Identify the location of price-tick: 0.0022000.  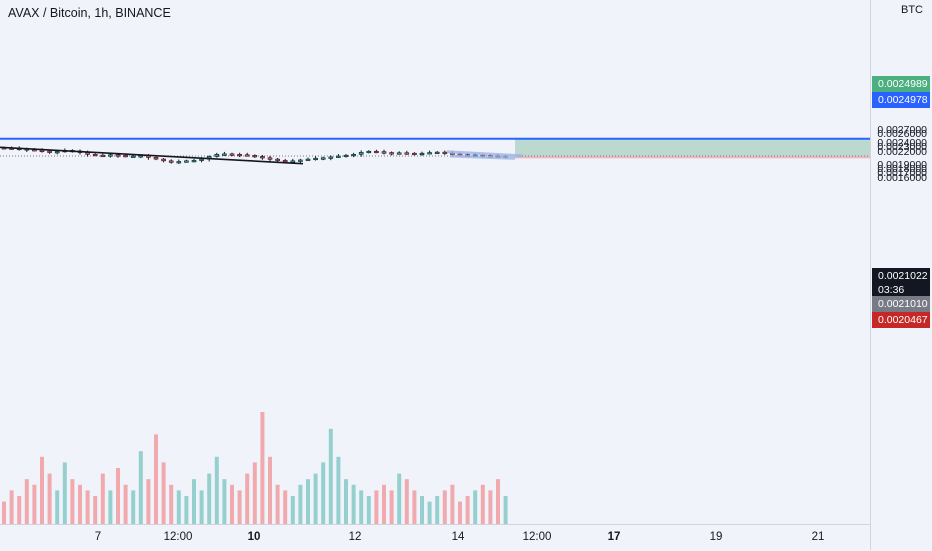
(902, 151).